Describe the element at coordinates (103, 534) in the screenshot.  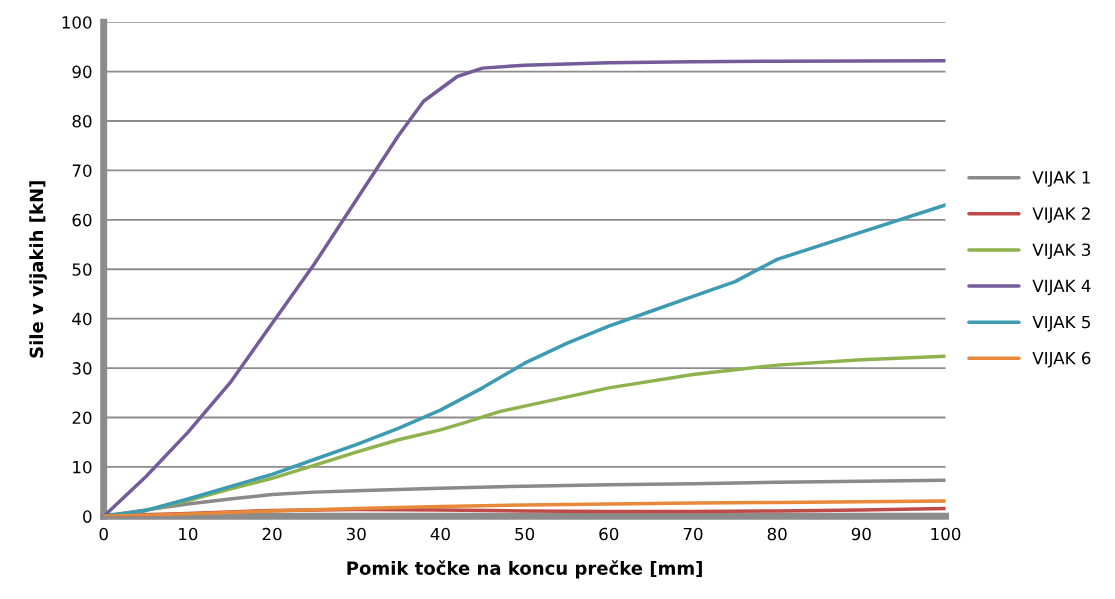
I see `x-tick-label: 0` at that location.